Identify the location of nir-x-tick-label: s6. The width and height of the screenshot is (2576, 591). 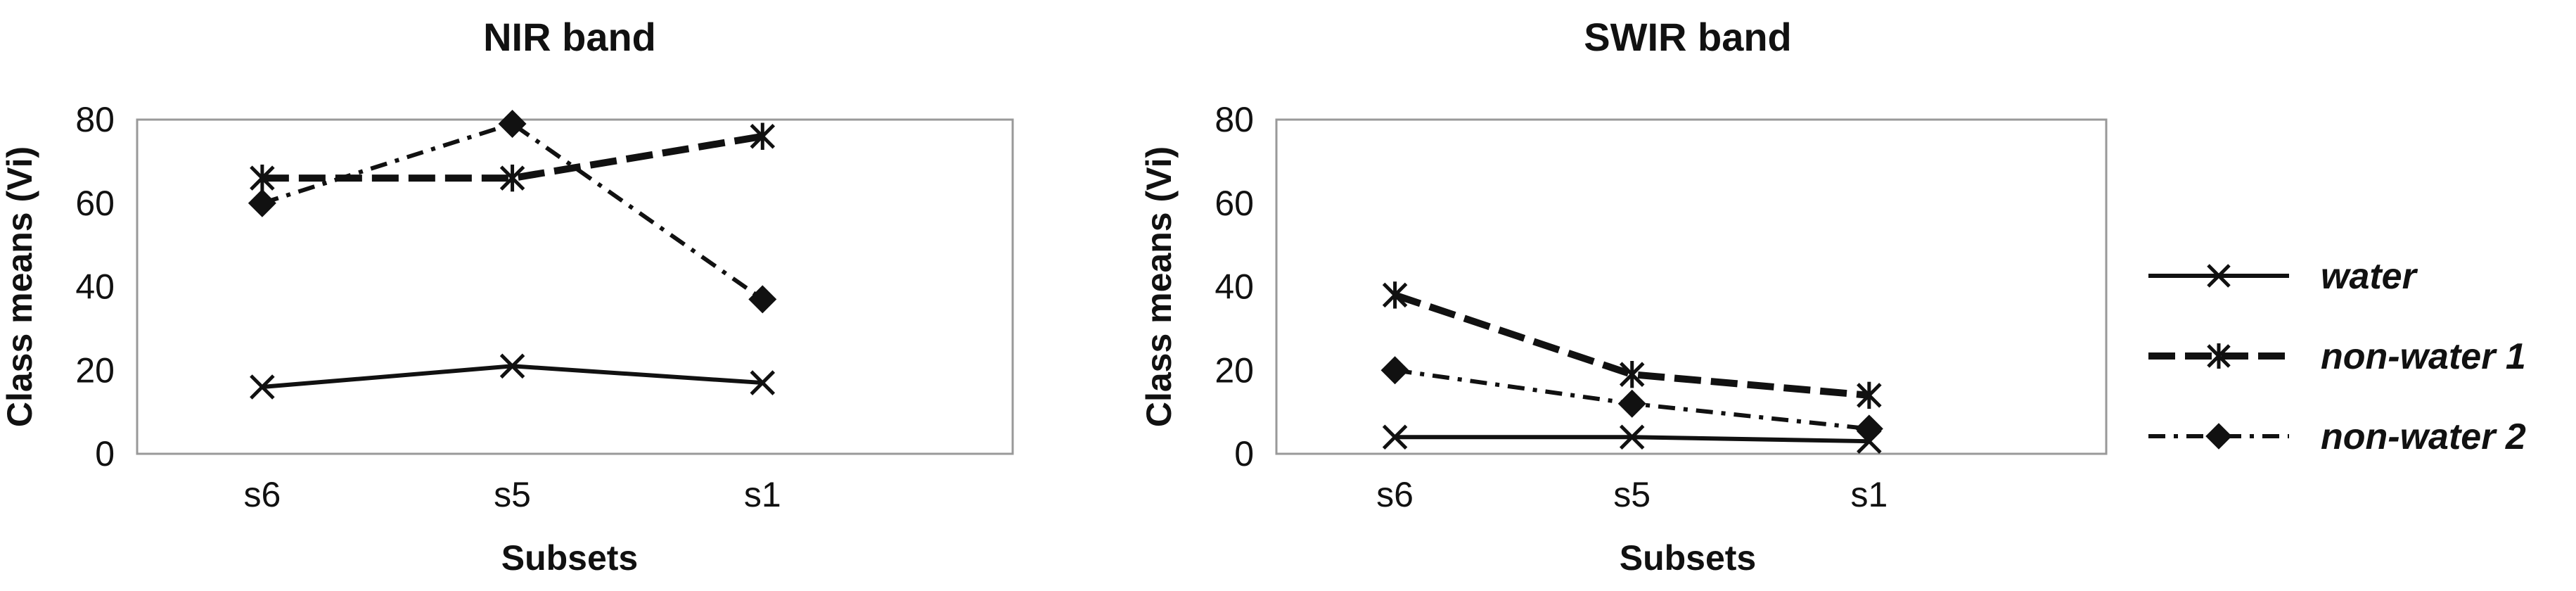
(262, 495).